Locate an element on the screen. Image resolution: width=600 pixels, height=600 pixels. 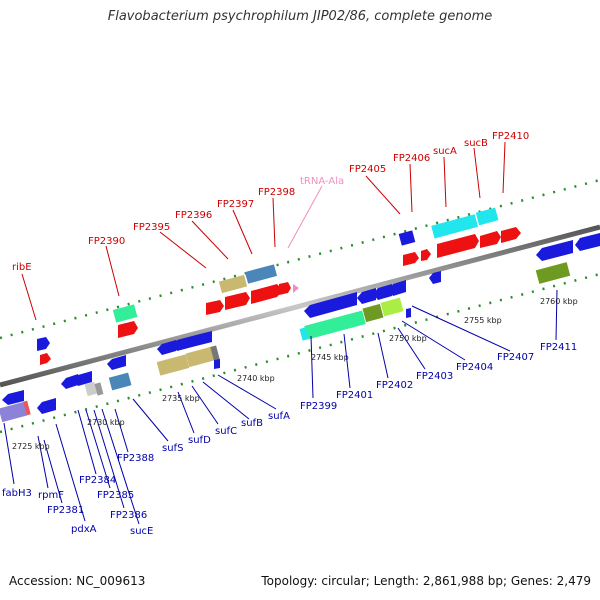
label-FP2397: FP2397 is located at coordinates (235, 204).